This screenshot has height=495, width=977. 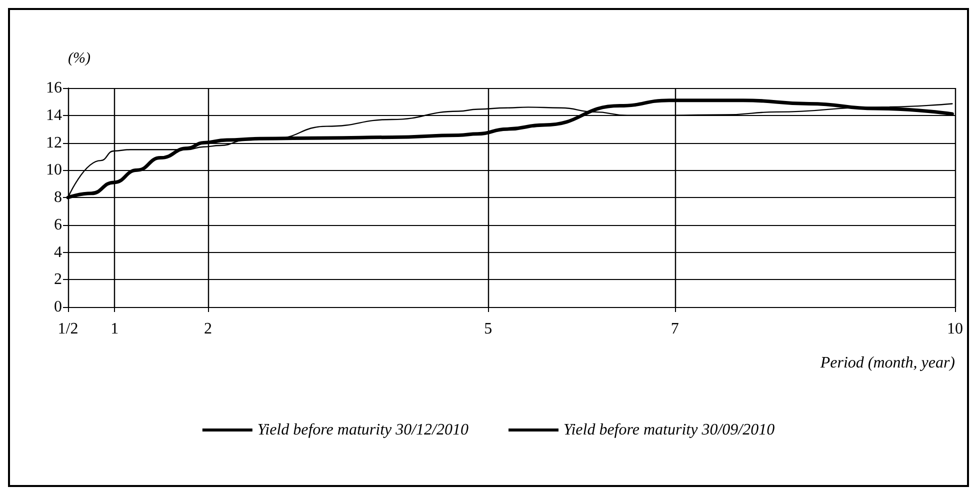 What do you see at coordinates (887, 363) in the screenshot?
I see `x-axis-title: Period (month, year)` at bounding box center [887, 363].